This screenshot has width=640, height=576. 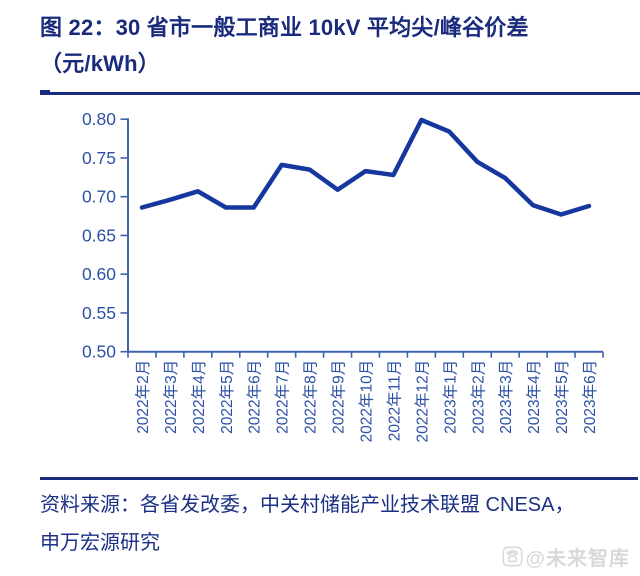 What do you see at coordinates (227, 397) in the screenshot?
I see `x-axis-label: 2022年5月` at bounding box center [227, 397].